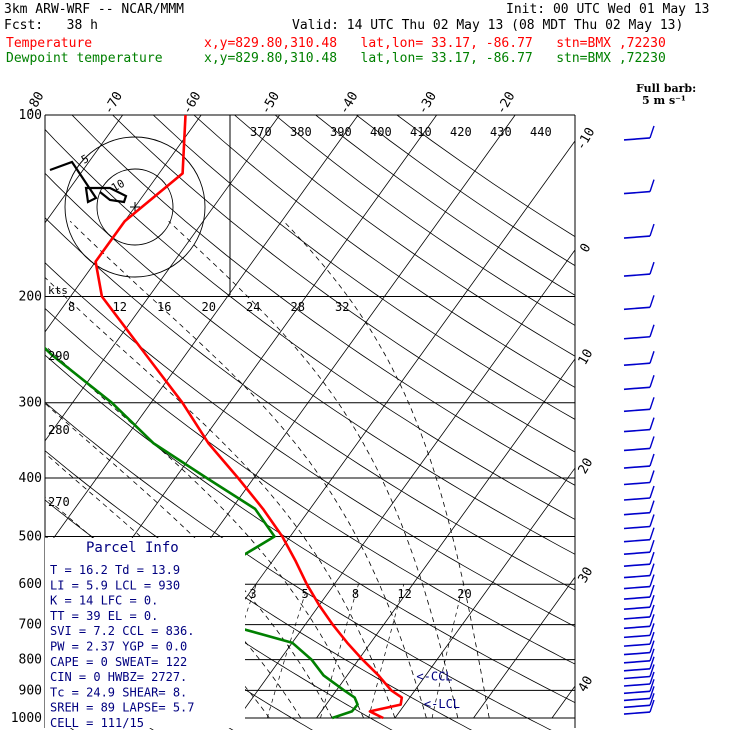 This screenshot has width=740, height=740. What do you see at coordinates (30, 297) in the screenshot?
I see `pressure-tick-label: 200` at bounding box center [30, 297].